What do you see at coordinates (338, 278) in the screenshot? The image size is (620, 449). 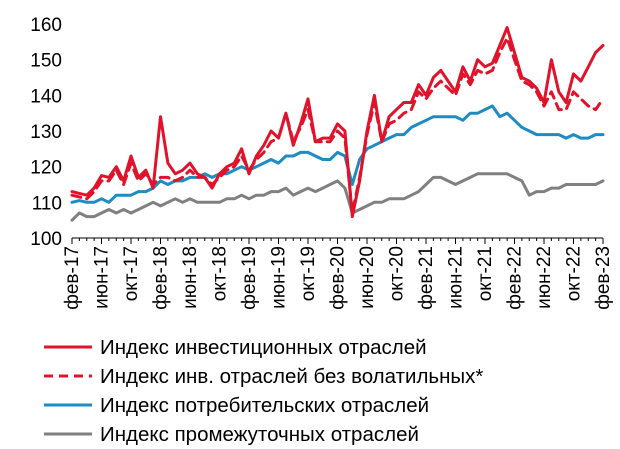 I see `x-tick-label: фев-20` at bounding box center [338, 278].